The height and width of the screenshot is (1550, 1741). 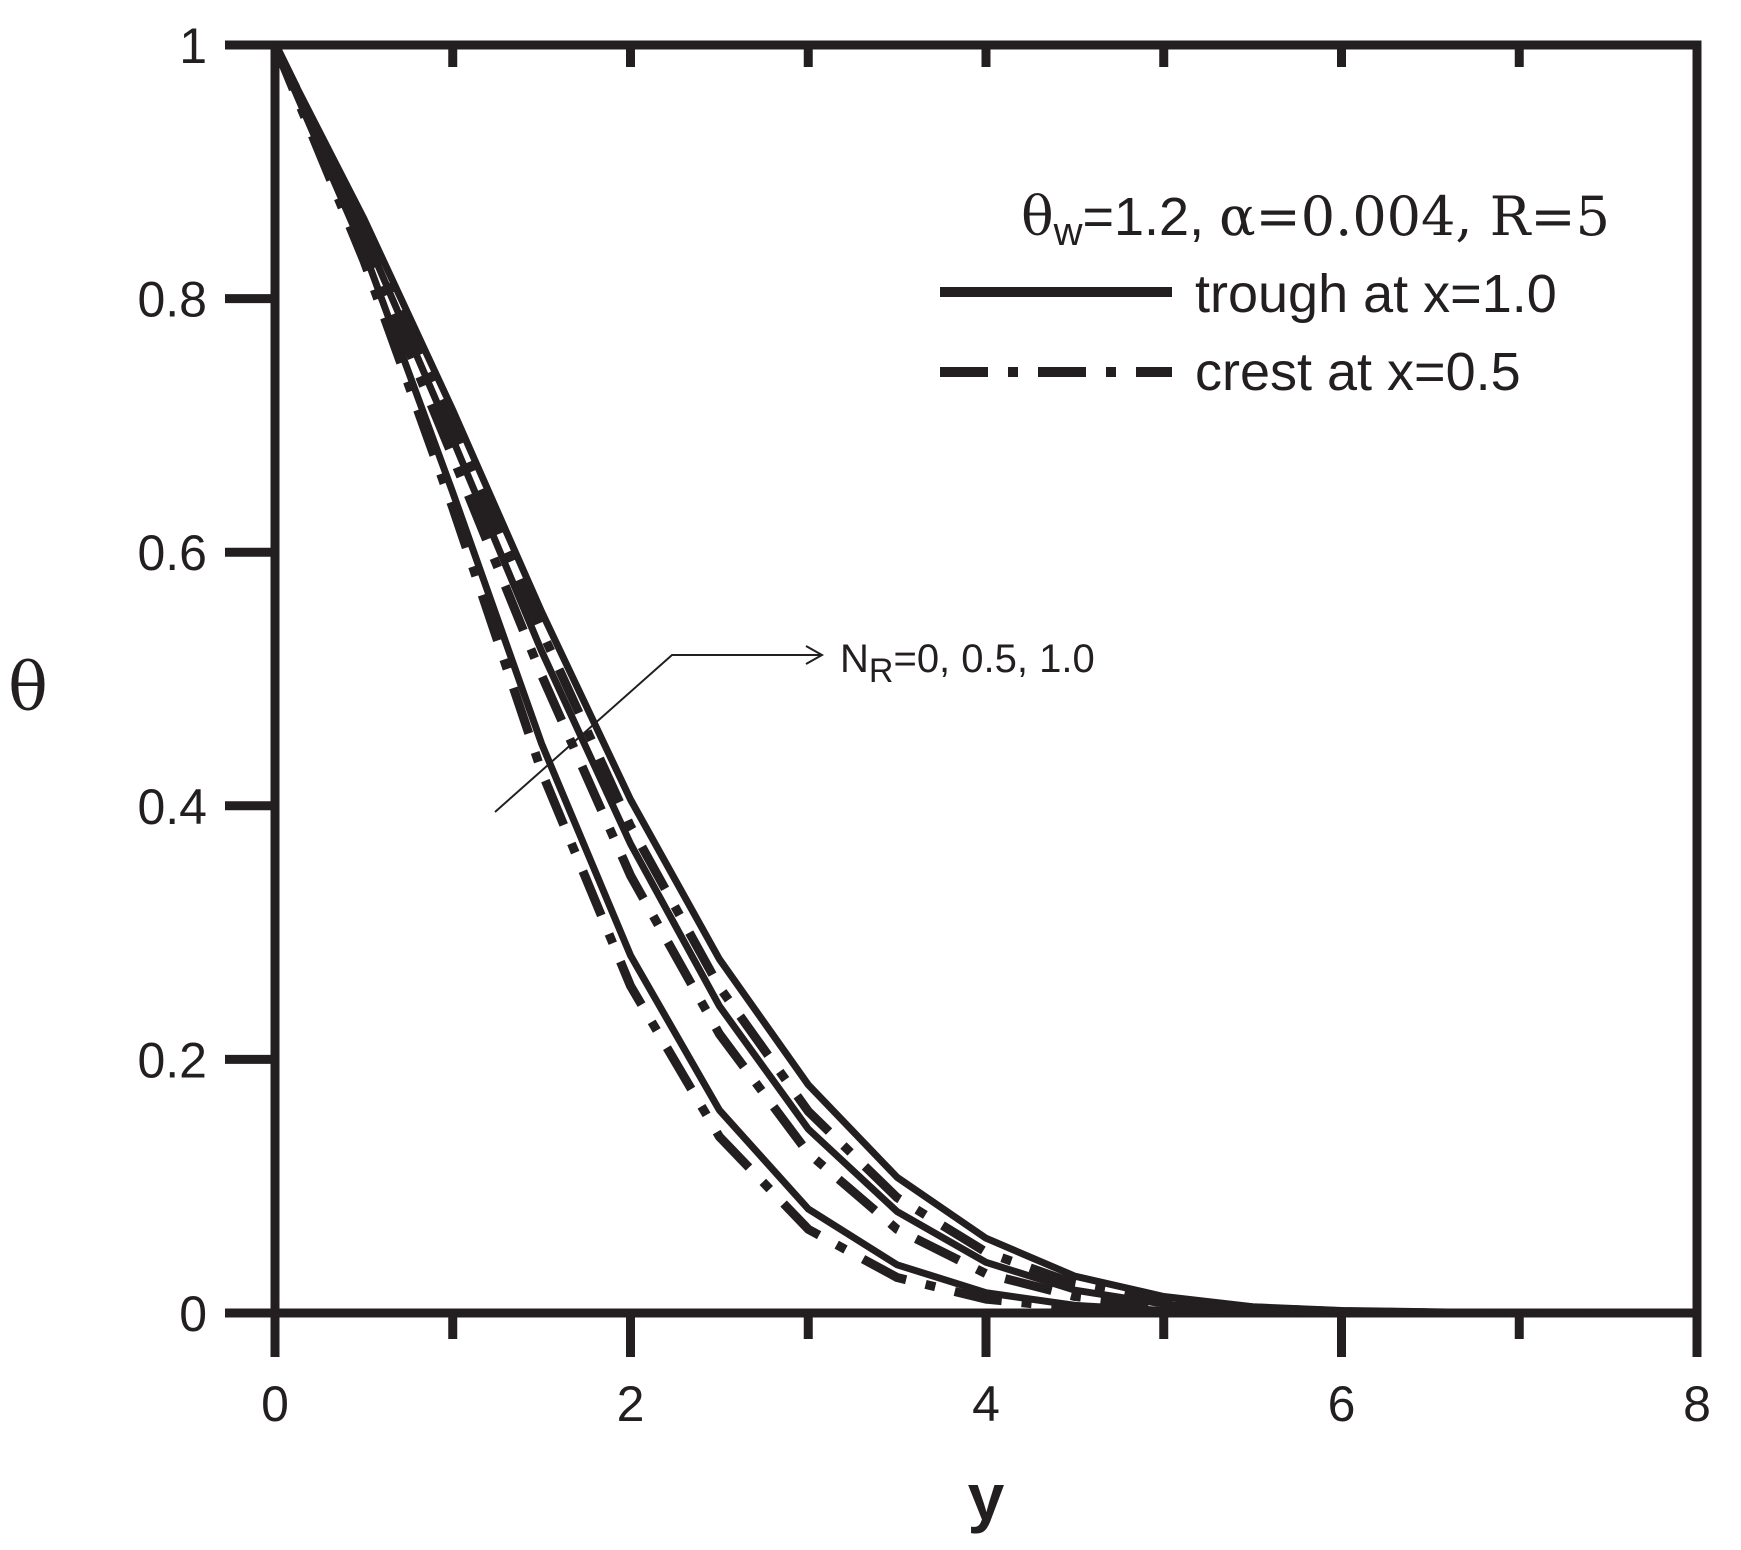 I want to click on annotation-arrowhead, so click(x=815, y=655).